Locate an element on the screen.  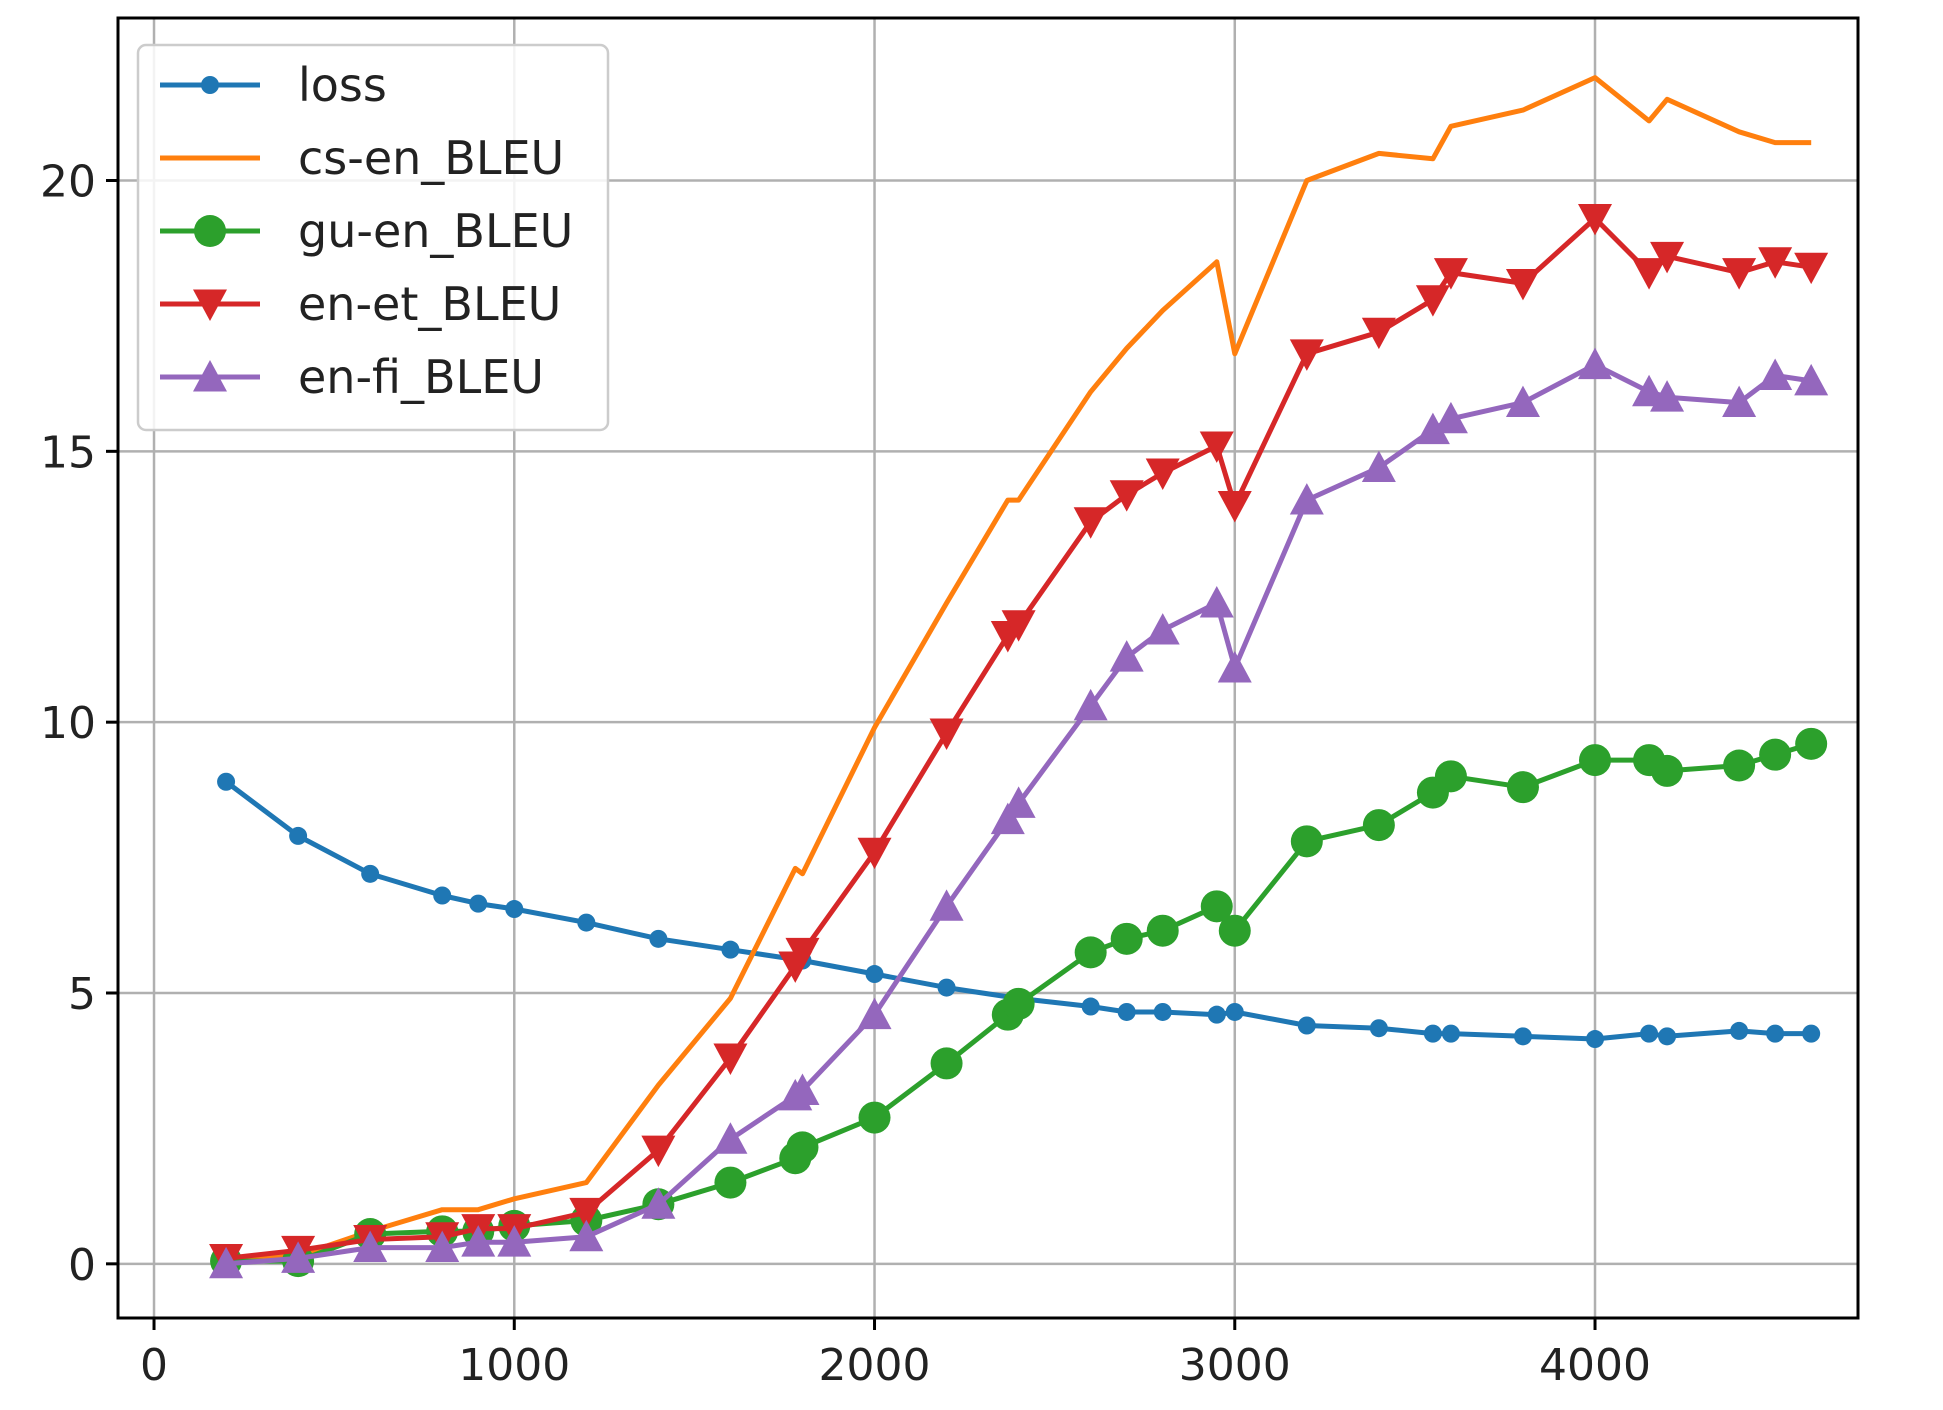
legend-item: gu-en_BLEU is located at coordinates (366, 231).